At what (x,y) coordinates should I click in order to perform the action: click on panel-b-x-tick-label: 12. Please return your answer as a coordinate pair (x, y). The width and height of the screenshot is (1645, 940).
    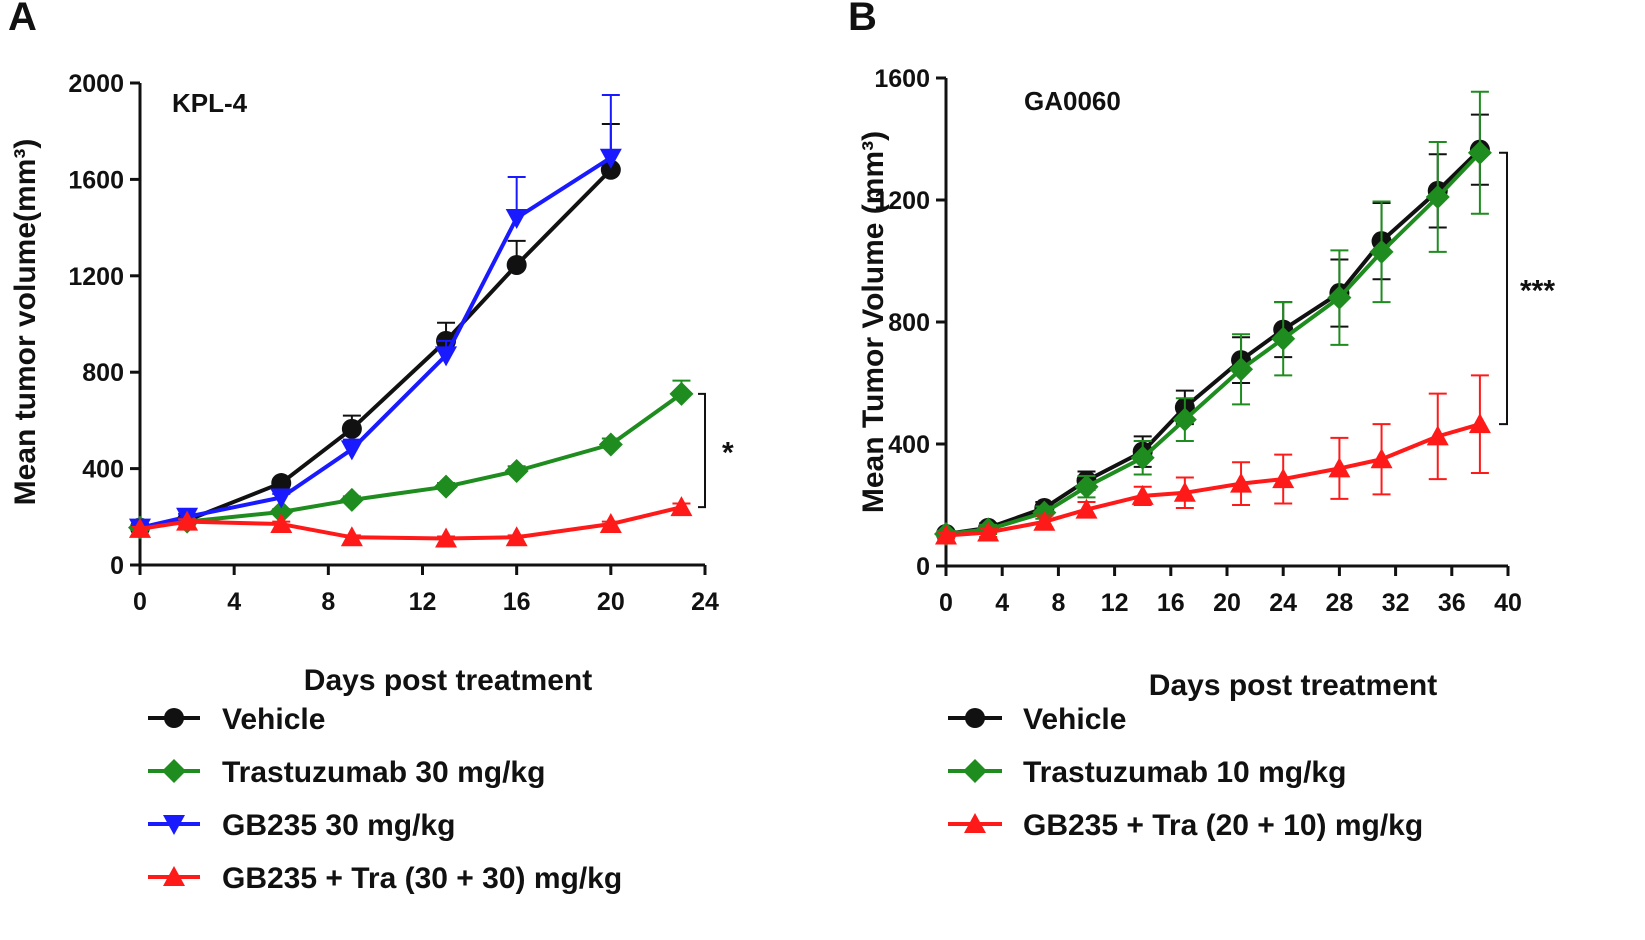
    Looking at the image, I should click on (1115, 603).